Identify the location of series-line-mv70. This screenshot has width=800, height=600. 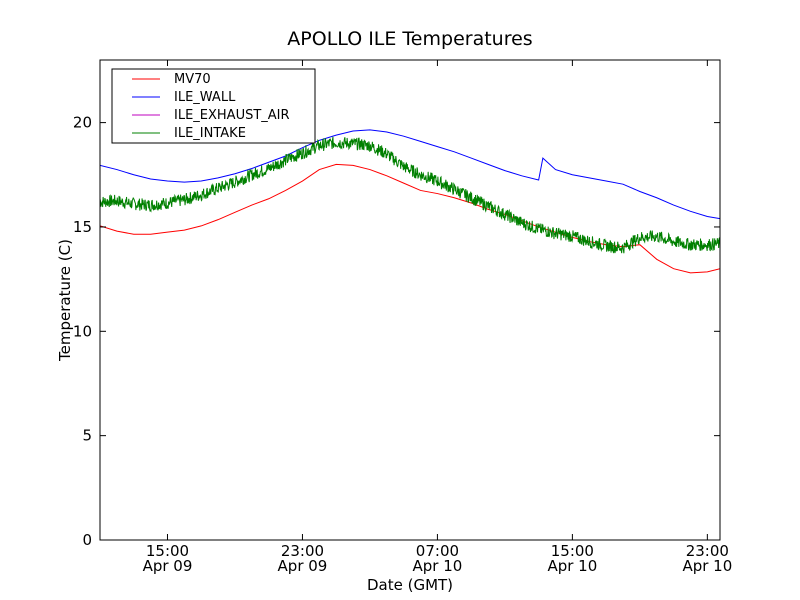
(410, 218).